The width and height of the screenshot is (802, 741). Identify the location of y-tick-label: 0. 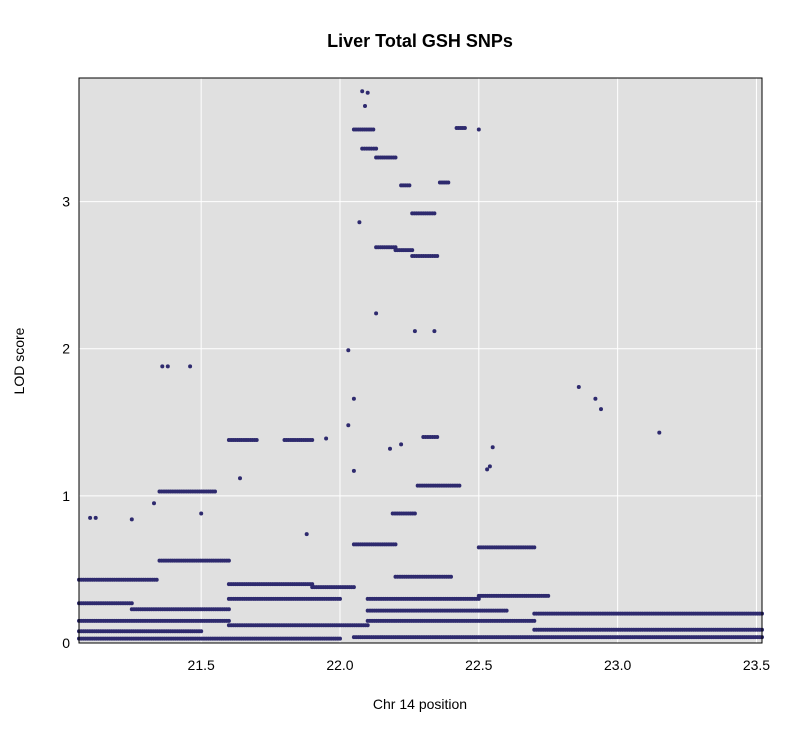
(66, 643).